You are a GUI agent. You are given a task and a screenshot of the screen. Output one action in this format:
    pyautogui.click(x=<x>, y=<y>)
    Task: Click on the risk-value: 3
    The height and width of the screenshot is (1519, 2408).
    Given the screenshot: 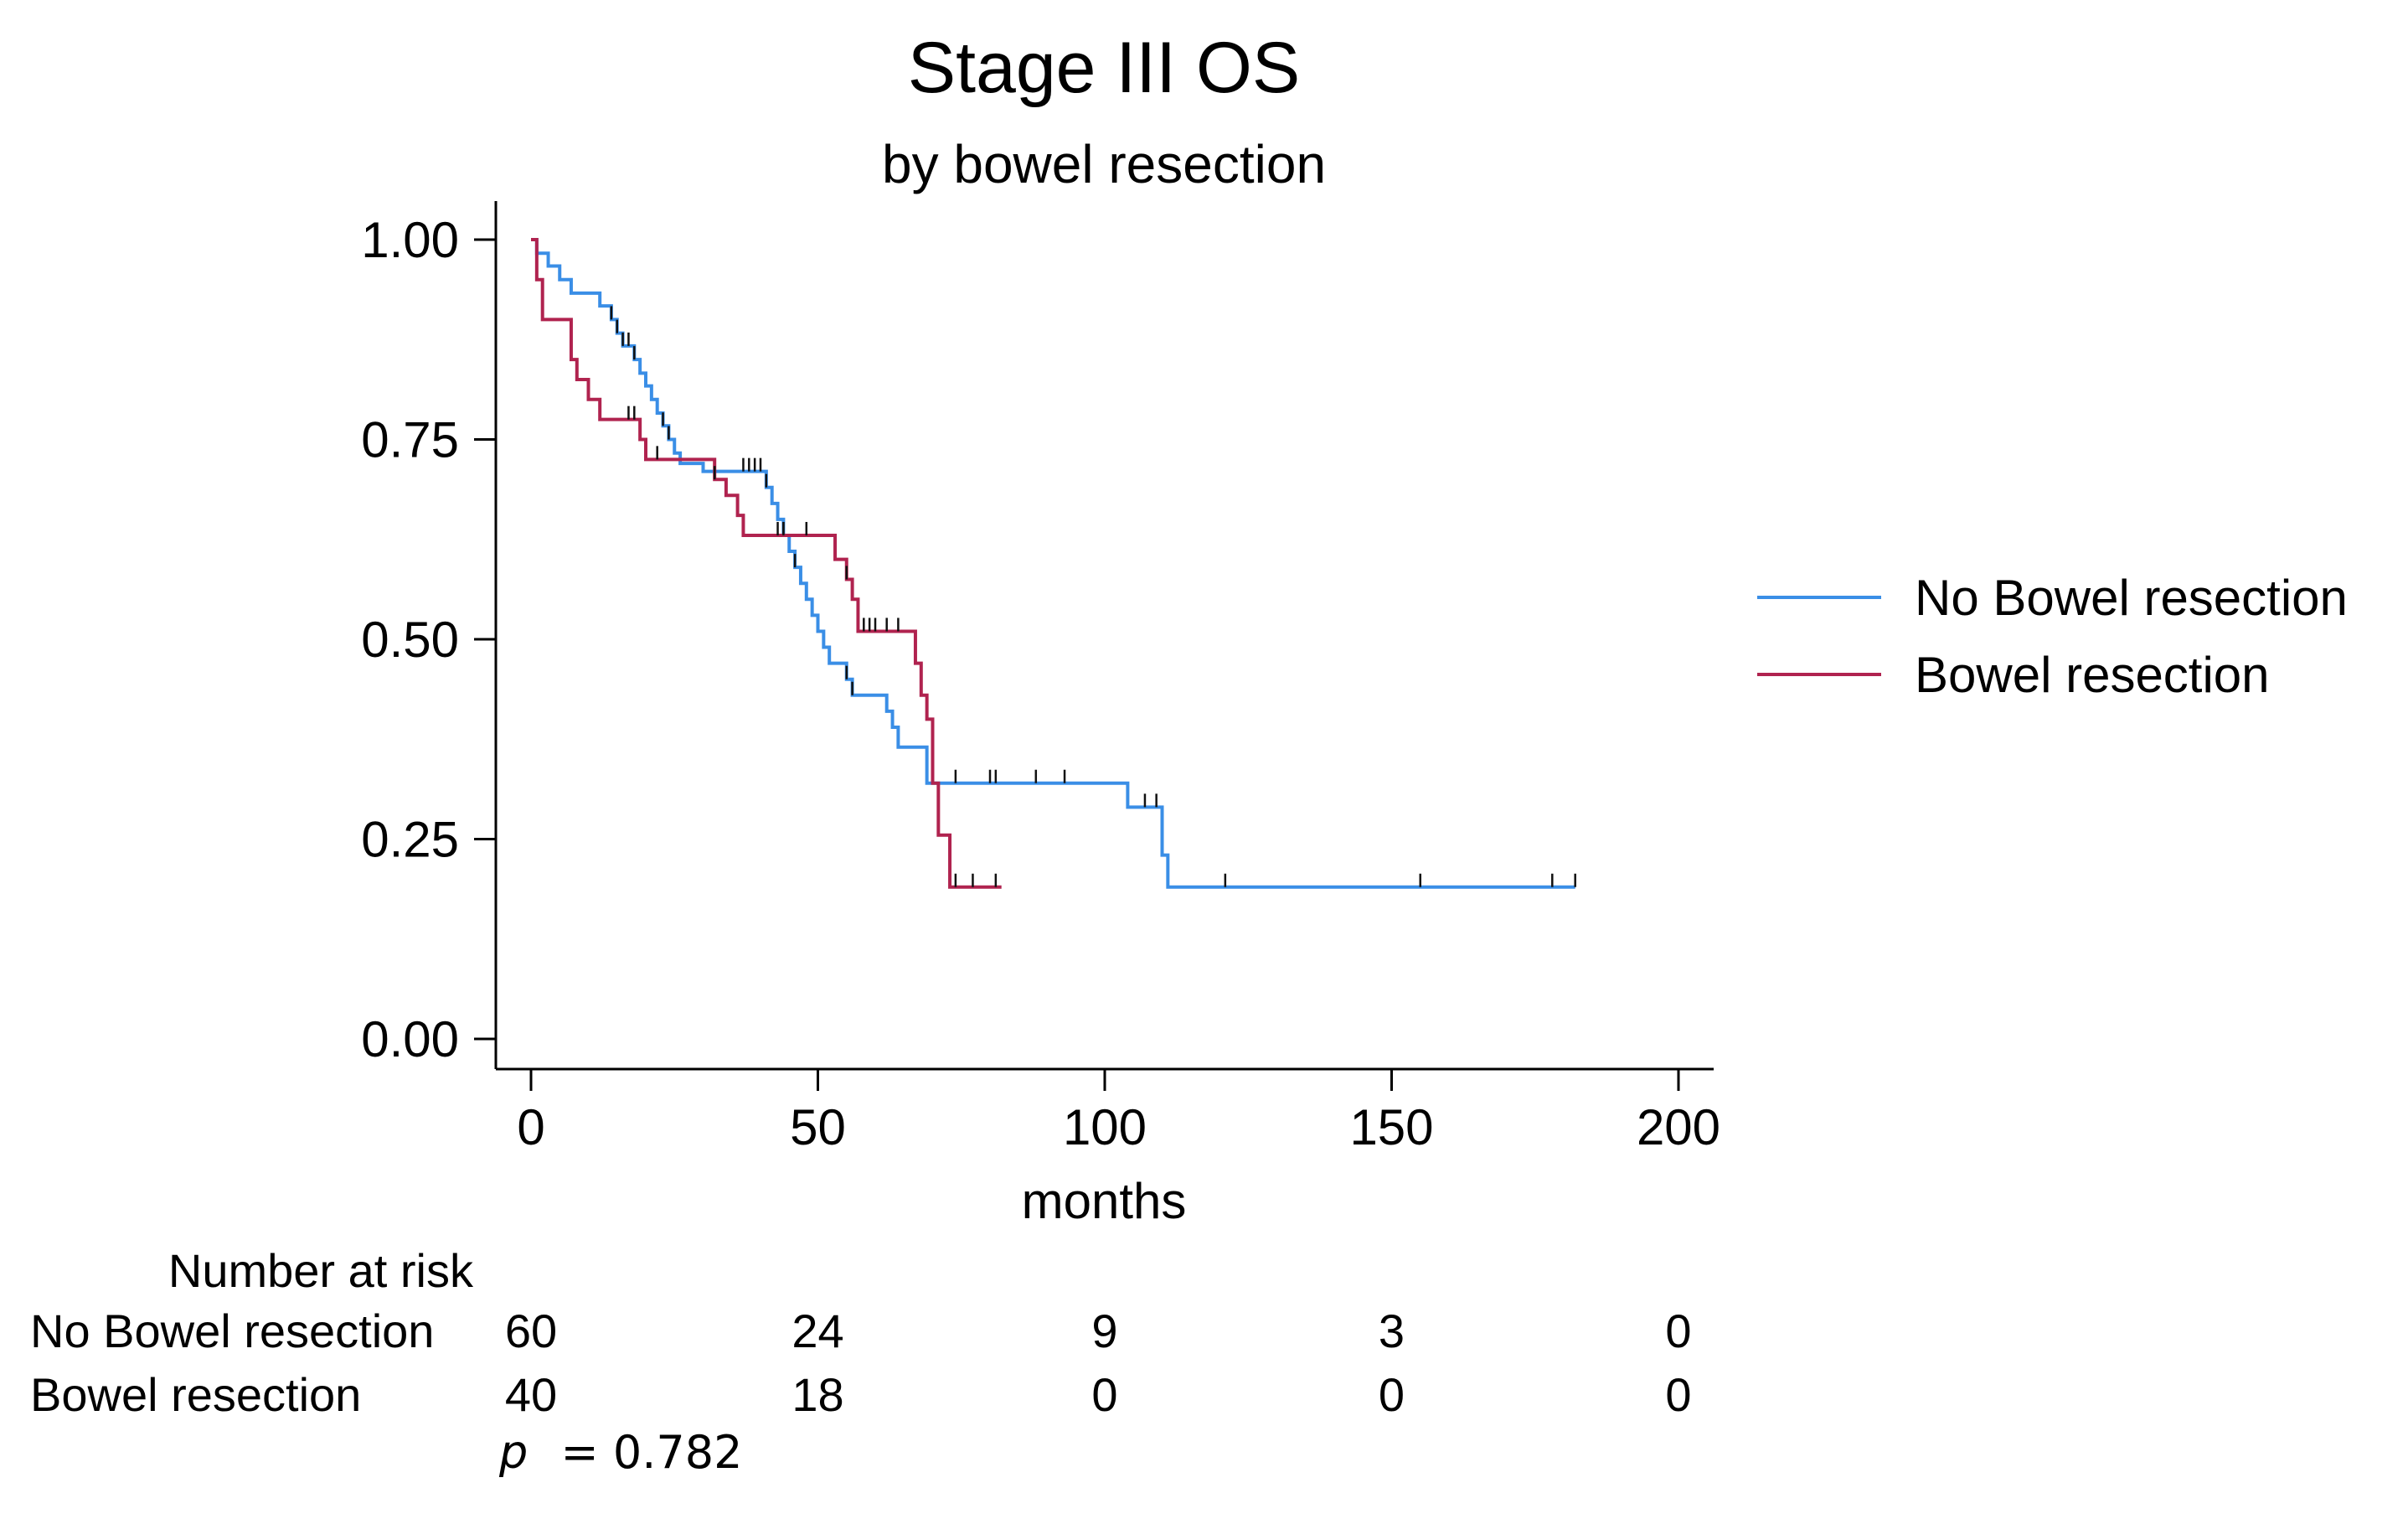 What is the action you would take?
    pyautogui.click(x=1392, y=1331)
    